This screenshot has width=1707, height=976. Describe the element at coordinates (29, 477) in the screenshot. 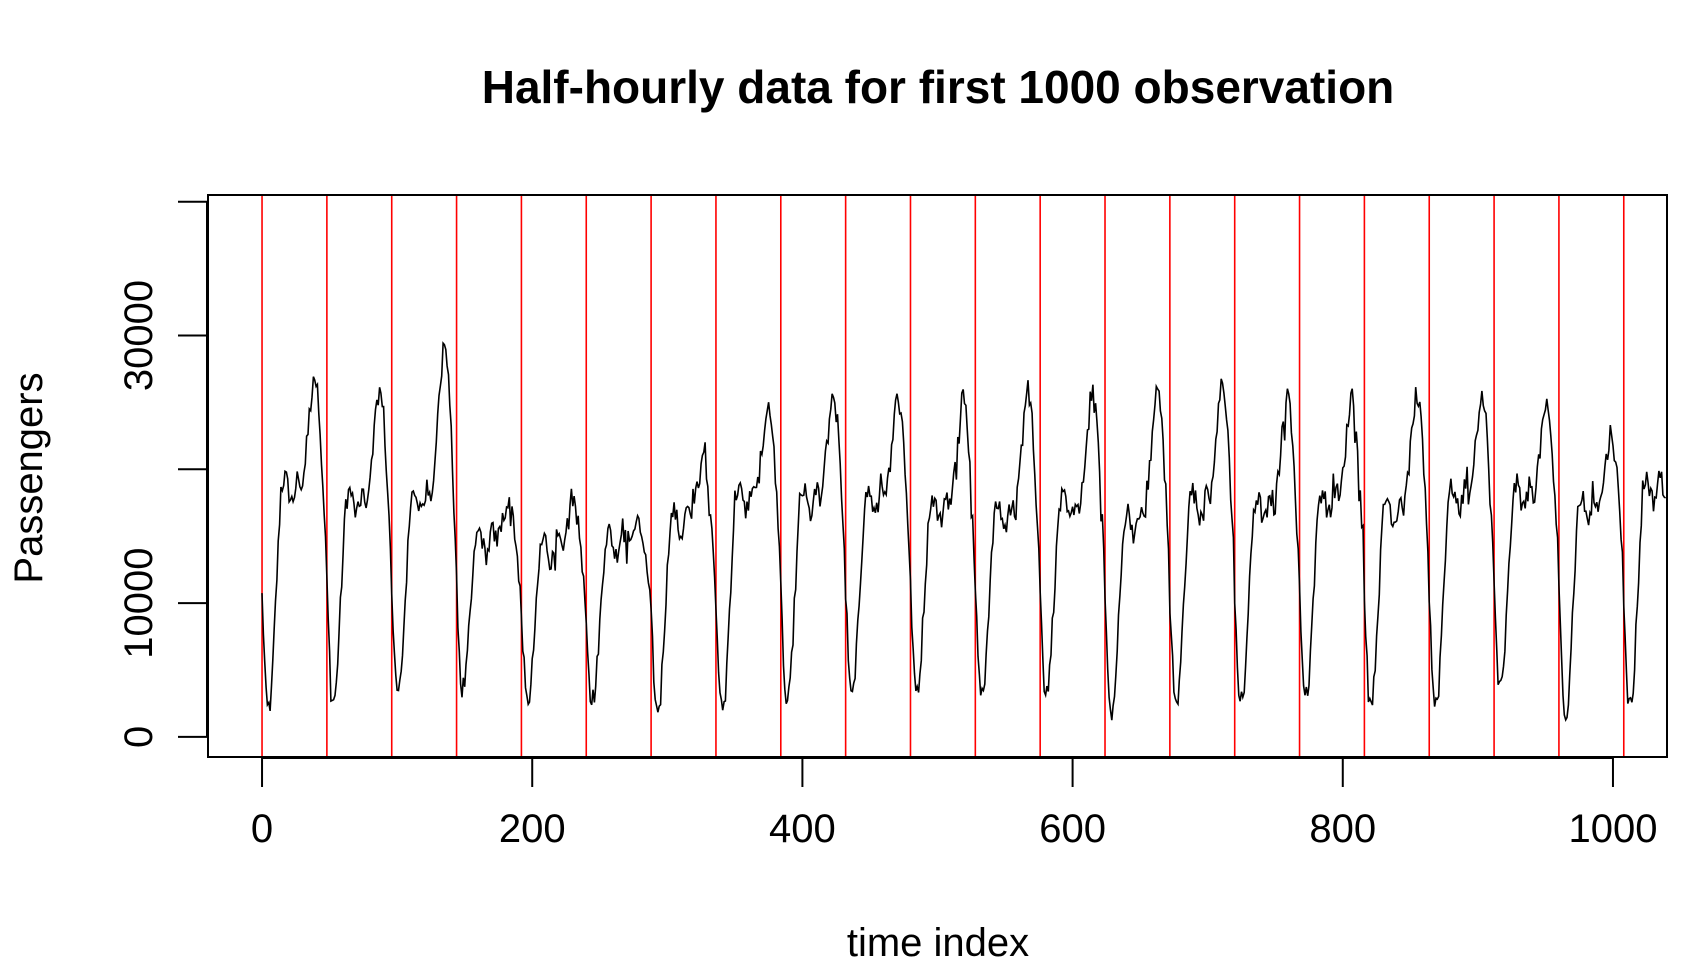

I see `y-axis-label: Passengers` at that location.